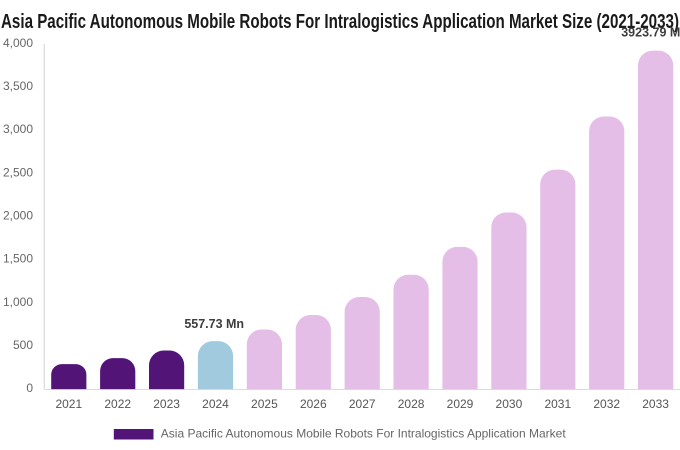 The height and width of the screenshot is (450, 680). I want to click on svg-text: 2022, so click(117, 404).